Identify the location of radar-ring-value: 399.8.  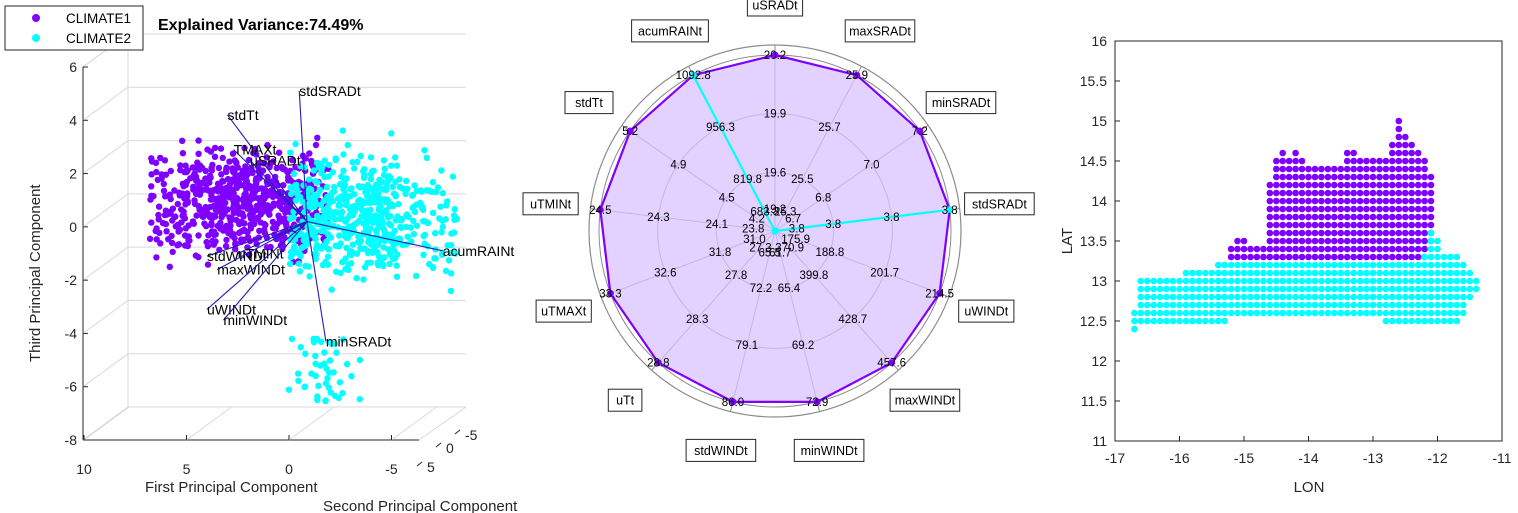
(814, 276).